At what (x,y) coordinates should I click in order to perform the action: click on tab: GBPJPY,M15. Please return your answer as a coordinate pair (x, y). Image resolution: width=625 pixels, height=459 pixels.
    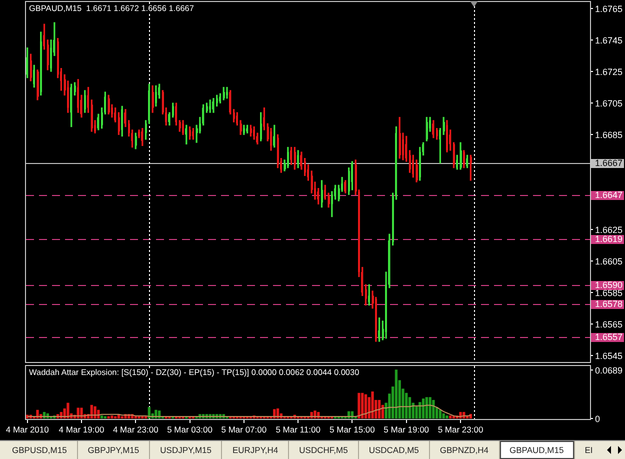
    Looking at the image, I should click on (114, 450).